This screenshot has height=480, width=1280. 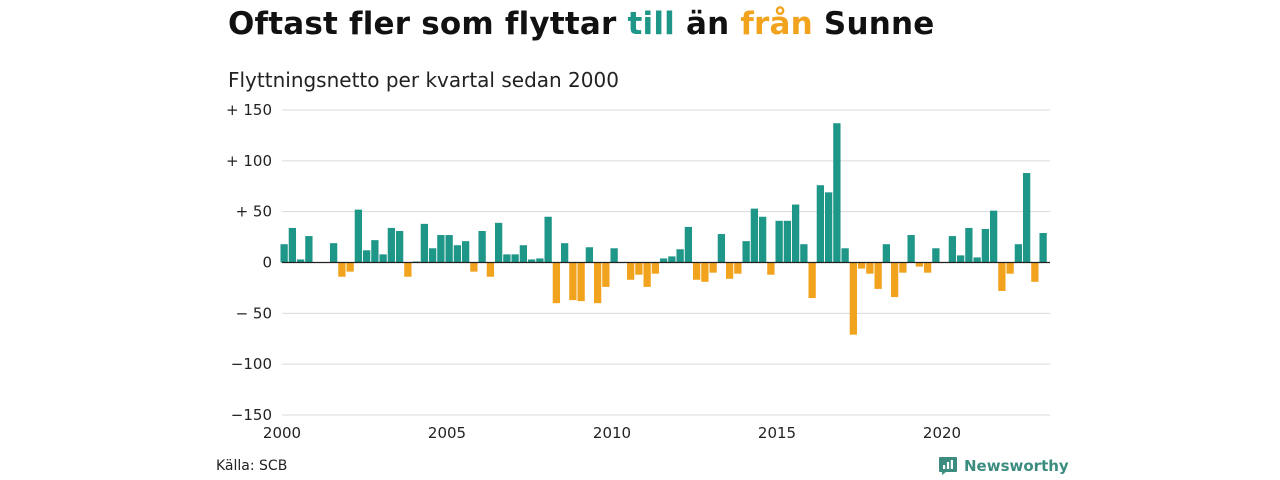 What do you see at coordinates (249, 161) in the screenshot?
I see `y-tick-label: + 100` at bounding box center [249, 161].